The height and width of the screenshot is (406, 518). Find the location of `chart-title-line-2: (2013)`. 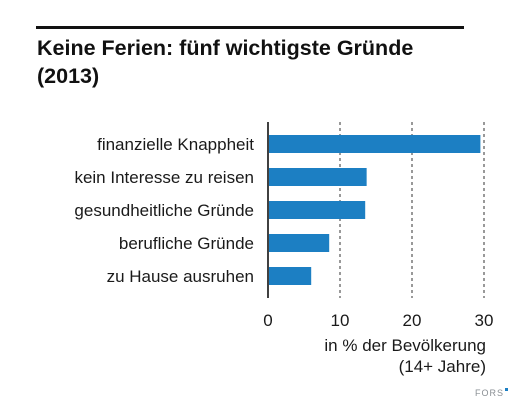

chart-title-line-2: (2013) is located at coordinates (68, 76).